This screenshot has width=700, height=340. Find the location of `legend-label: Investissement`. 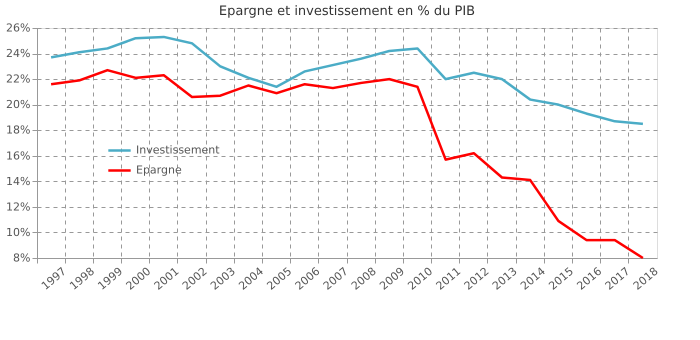

legend-label: Investissement is located at coordinates (178, 150).